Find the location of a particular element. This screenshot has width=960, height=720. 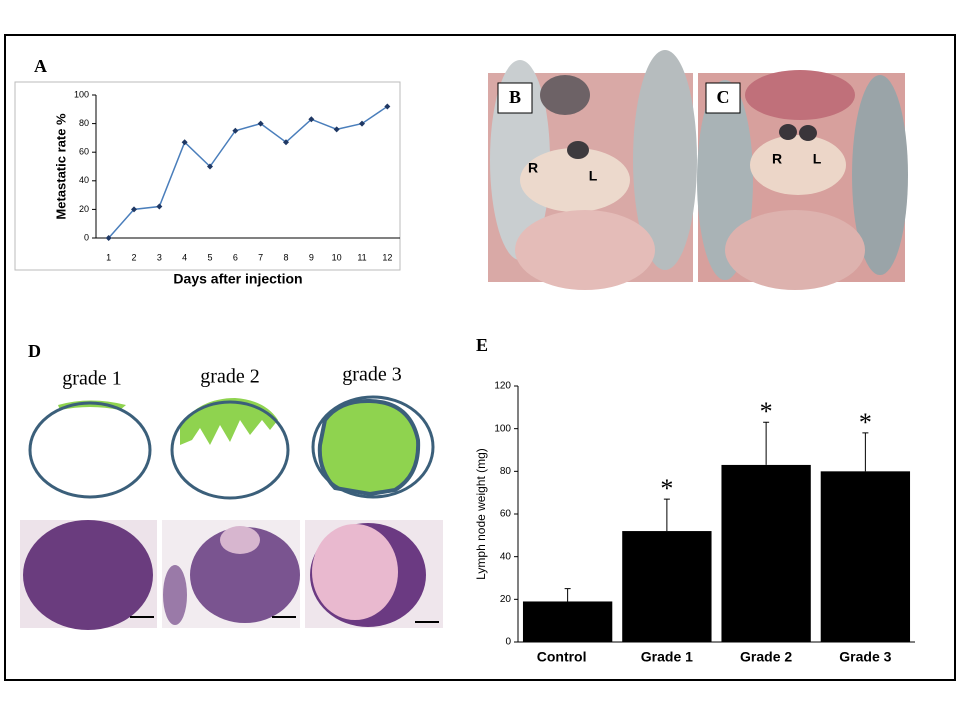

x-tick-label: 8 is located at coordinates (285, 257).